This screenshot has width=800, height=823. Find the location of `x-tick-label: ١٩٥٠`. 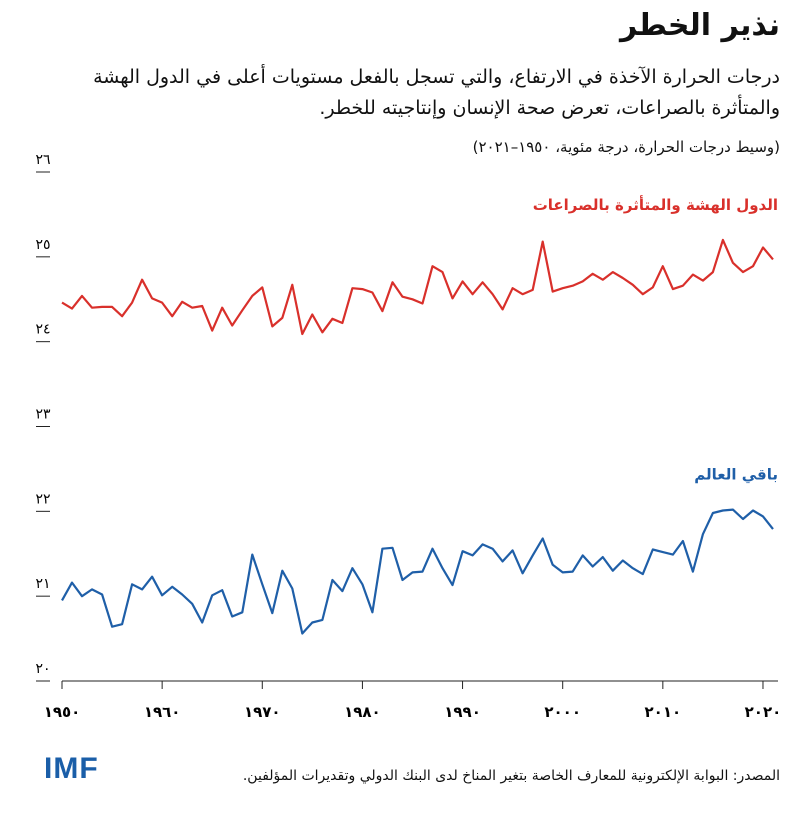

x-tick-label: ١٩٥٠ is located at coordinates (62, 712).